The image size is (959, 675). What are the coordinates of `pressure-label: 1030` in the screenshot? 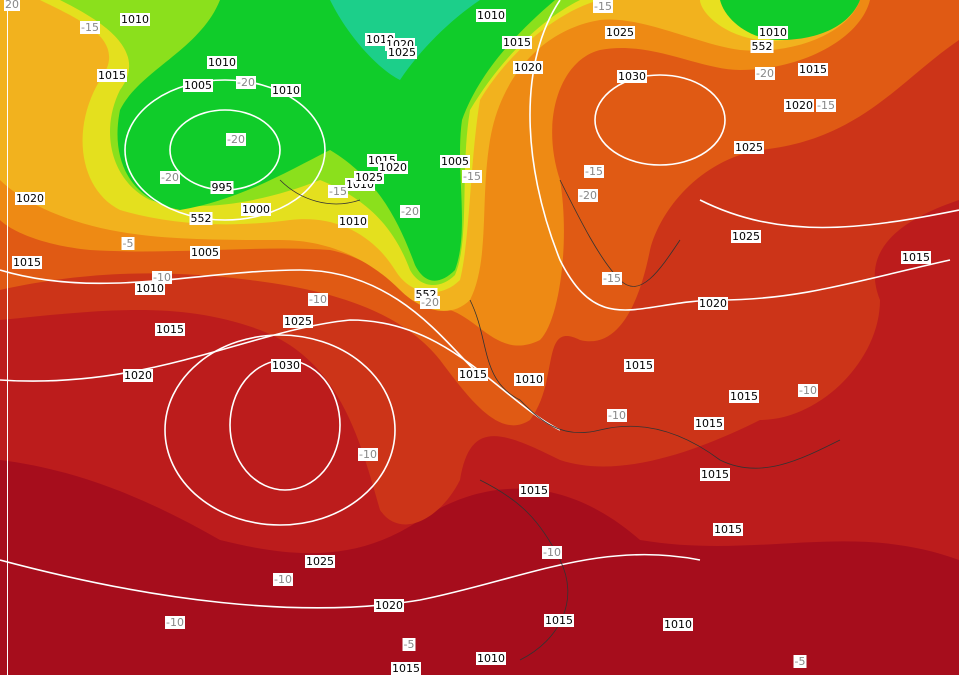 It's located at (632, 76).